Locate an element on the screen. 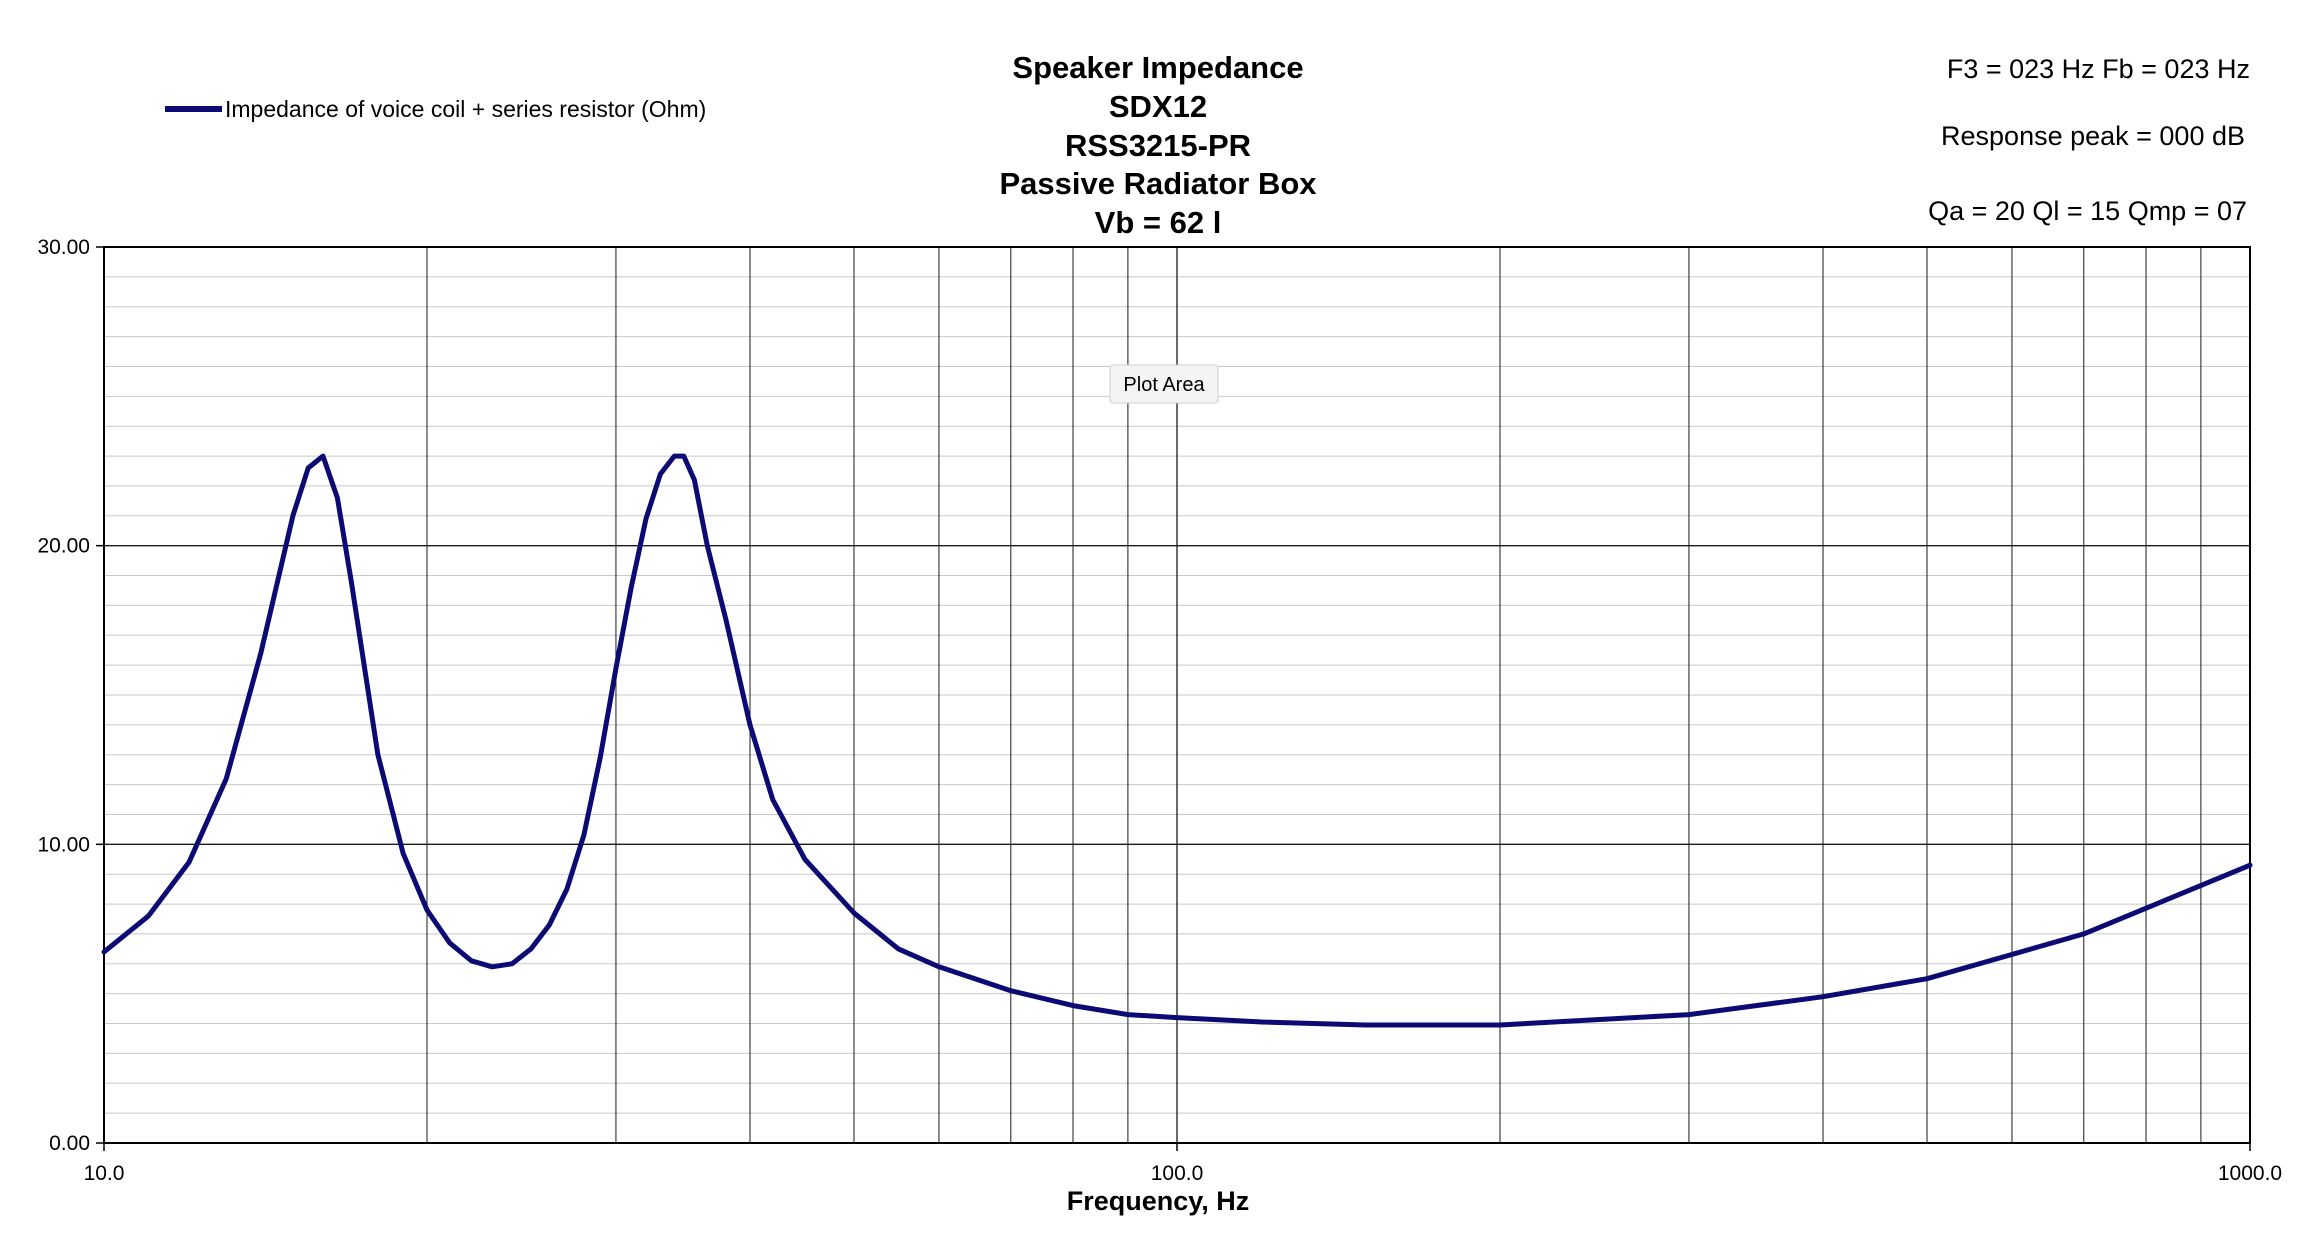 This screenshot has width=2304, height=1246. title-line-4: Passive Radiator Box is located at coordinates (1158, 183).